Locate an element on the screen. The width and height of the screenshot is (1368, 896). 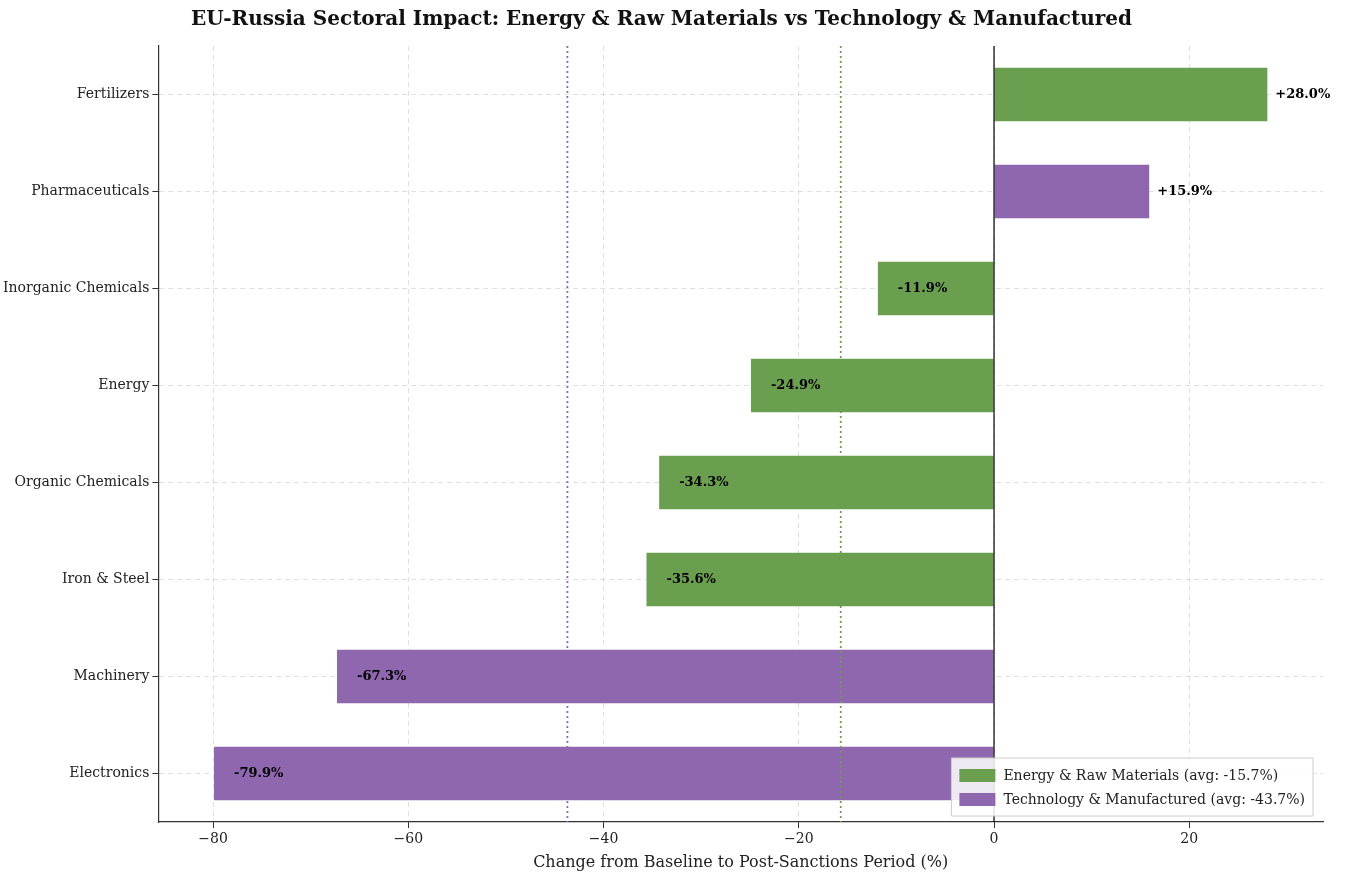
x-axis-title: Change from Baseline to Post-Sanctions Period (%) is located at coordinates (741, 861).